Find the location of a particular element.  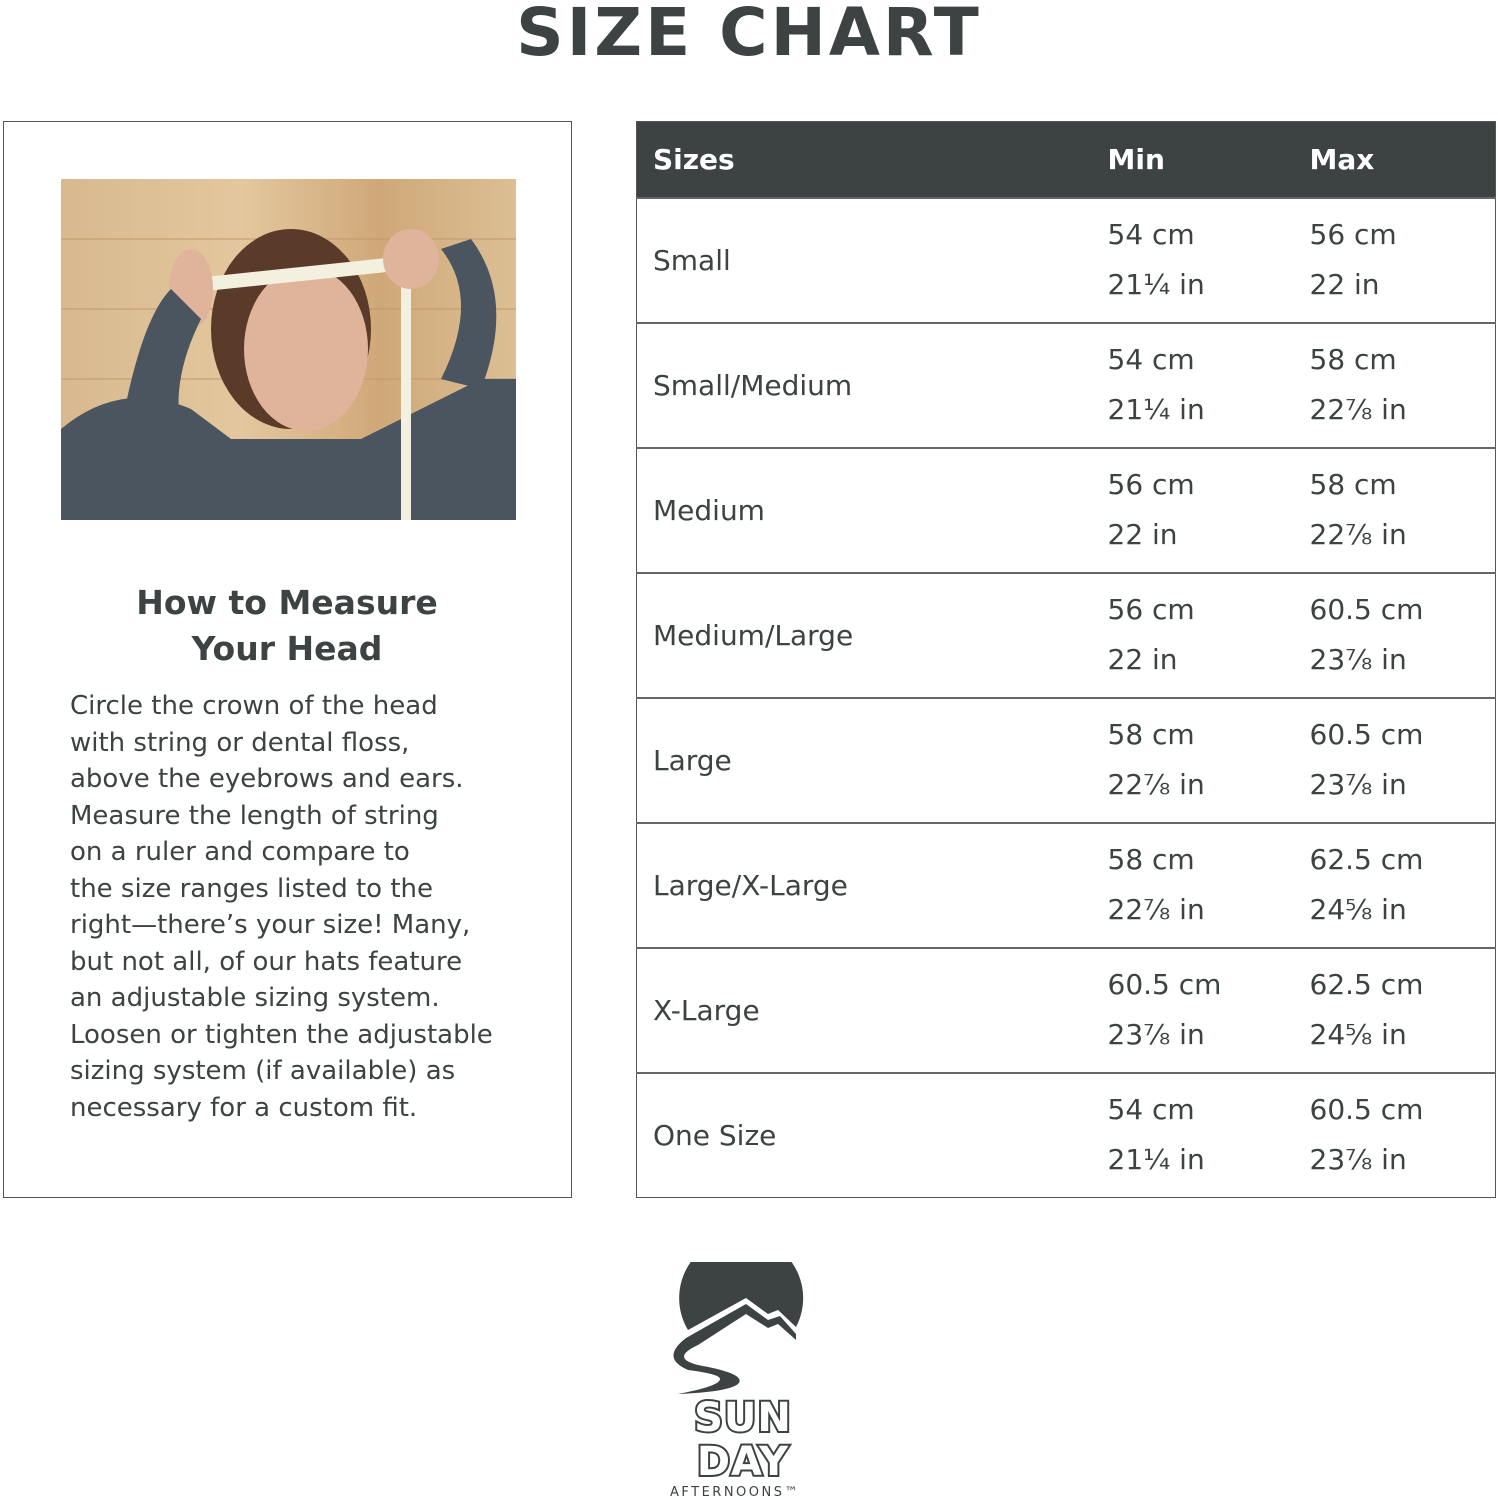

logo-text-day: DAY is located at coordinates (742, 1462).